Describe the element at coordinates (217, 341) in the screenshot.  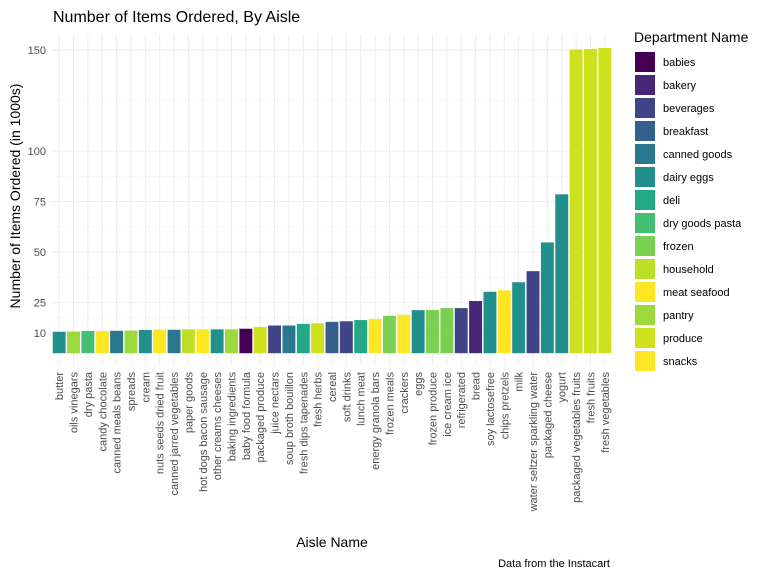
I see `bar-other-creams-cheeses` at that location.